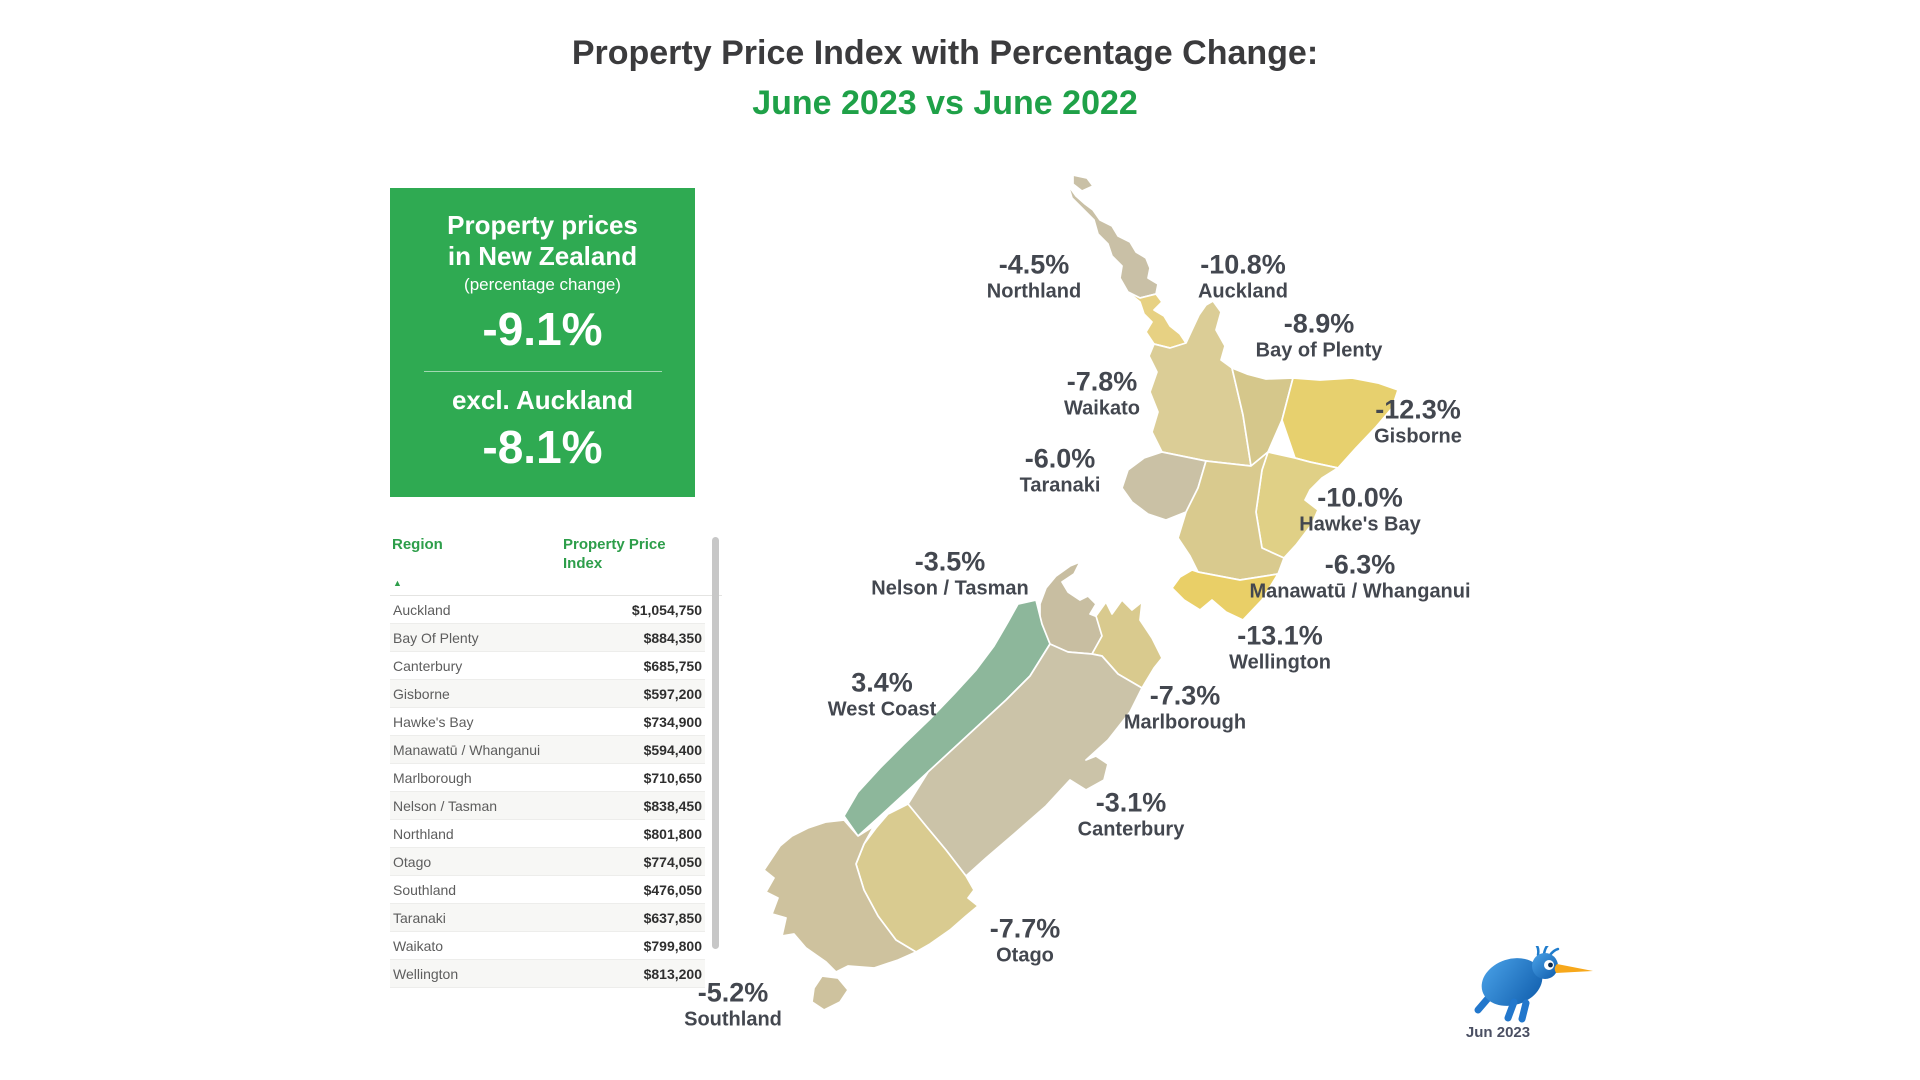 The image size is (1920, 1080). Describe the element at coordinates (614, 554) in the screenshot. I see `column-header-property-price-index: Property Price Index` at that location.